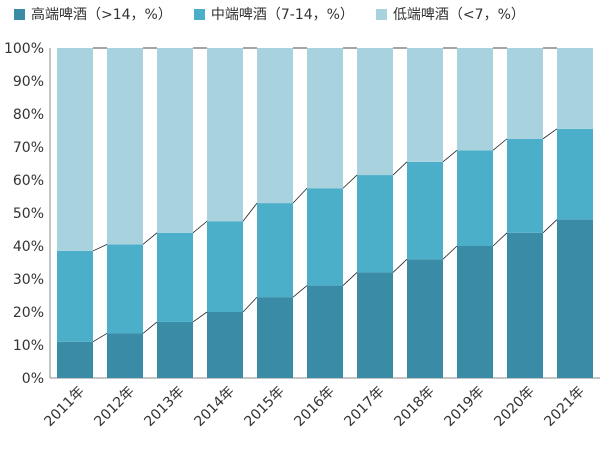 The image size is (613, 454). Describe the element at coordinates (75, 359) in the screenshot. I see `bar-1-2011年` at that location.